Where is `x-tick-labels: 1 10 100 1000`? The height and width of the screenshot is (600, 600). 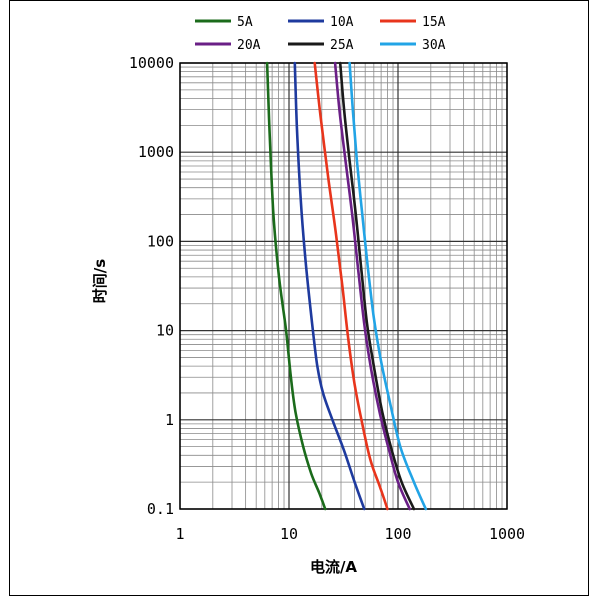
x-tick-labels: 1 10 100 1000 is located at coordinates (350, 534).